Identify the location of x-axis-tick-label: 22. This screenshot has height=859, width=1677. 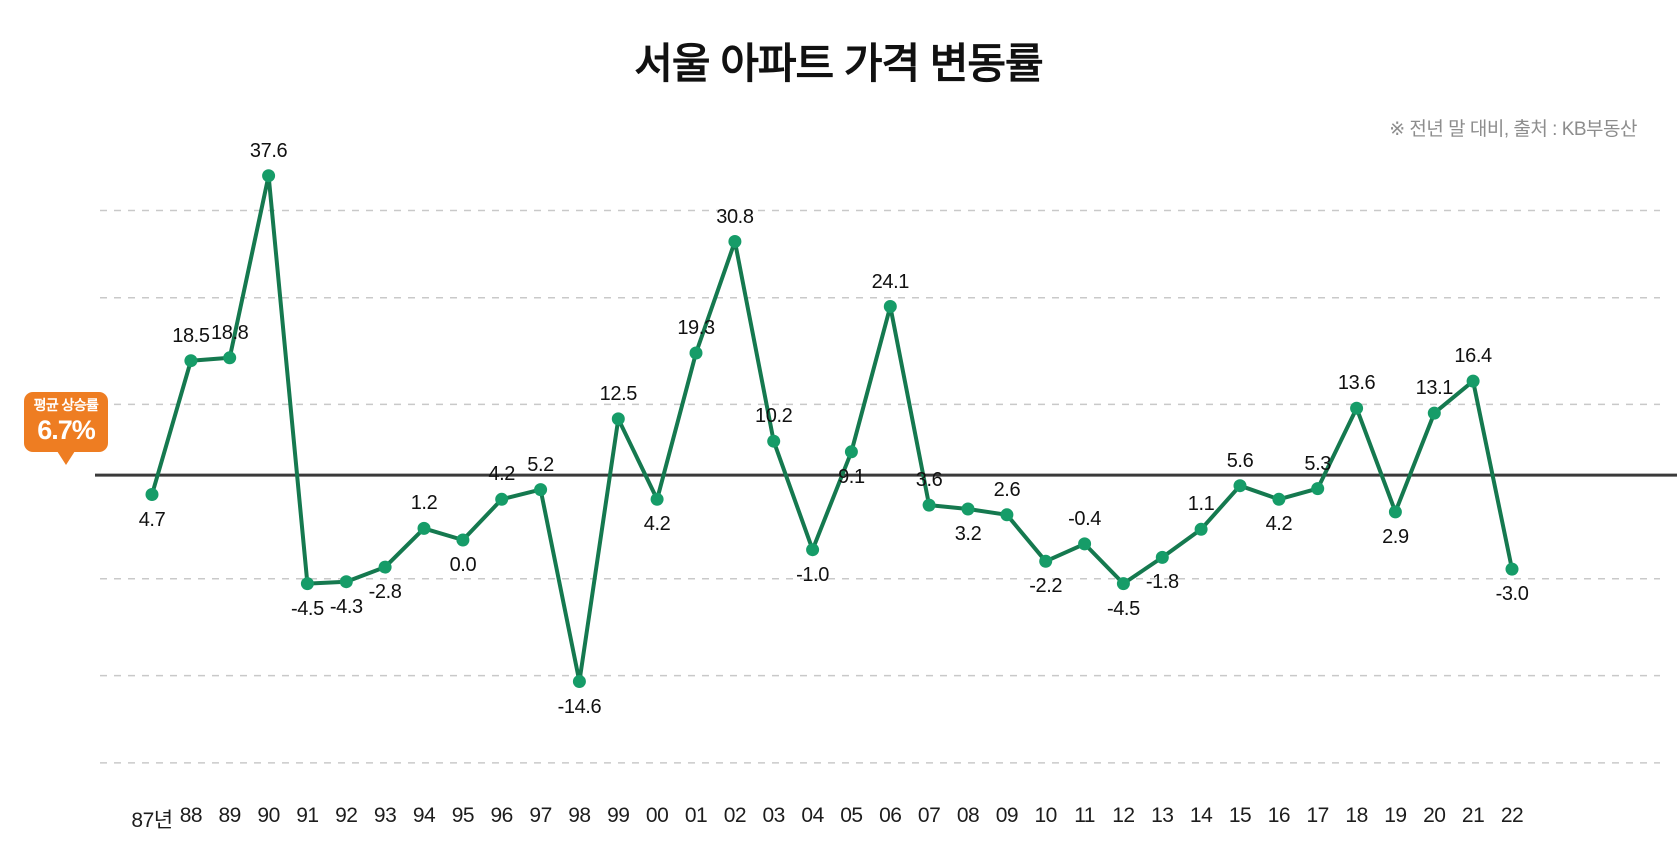
(1512, 815).